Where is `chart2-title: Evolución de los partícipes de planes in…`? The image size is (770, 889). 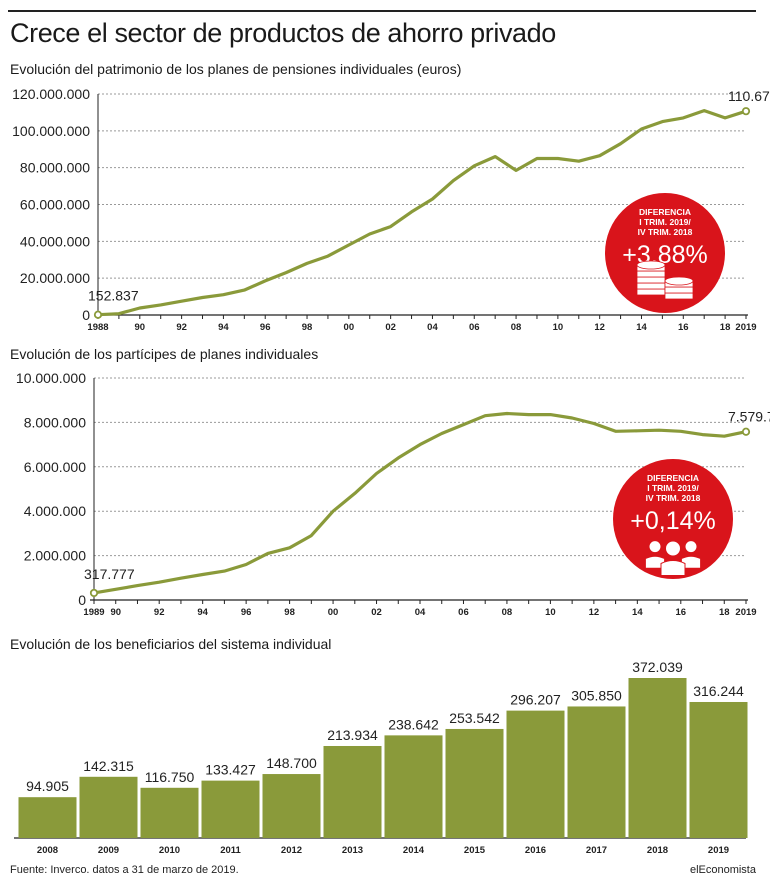 chart2-title: Evolución de los partícipes de planes in… is located at coordinates (164, 354).